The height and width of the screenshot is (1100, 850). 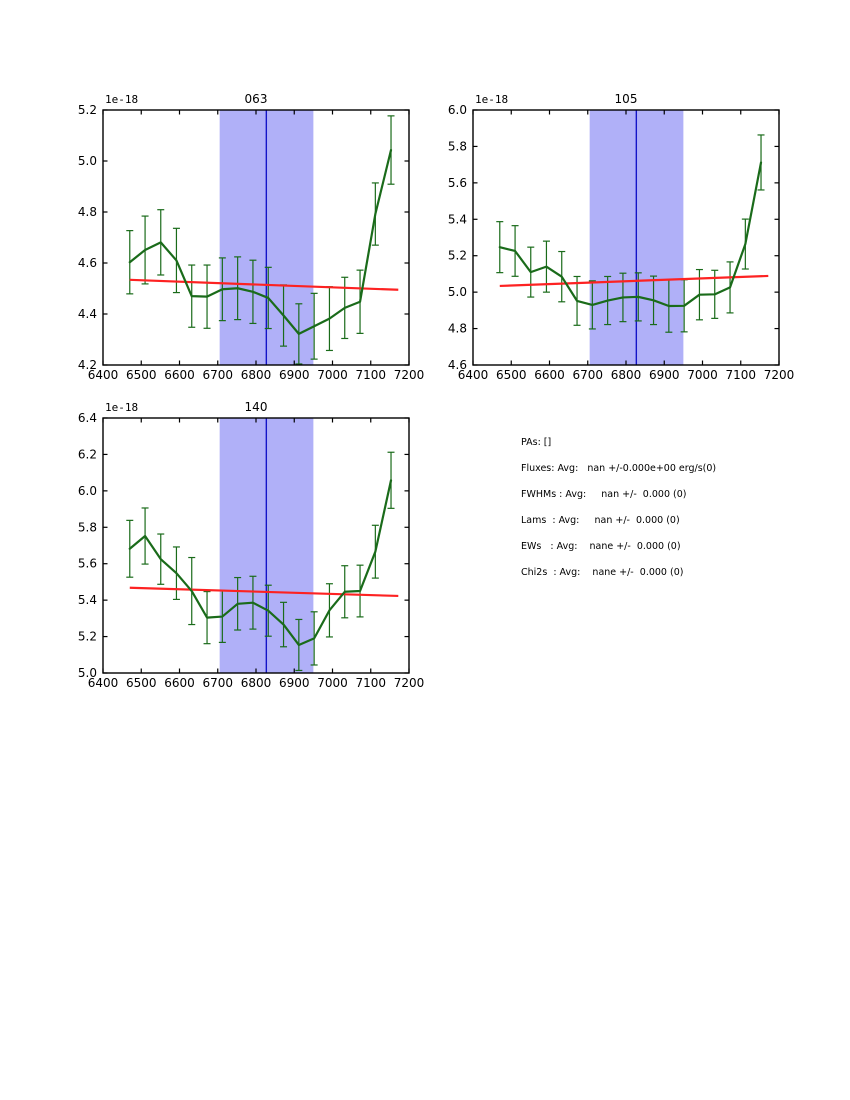 I want to click on stats-line-fluxes: Fluxes: Avg: nan +/-0.000e+00 erg/s(0), so click(x=619, y=468).